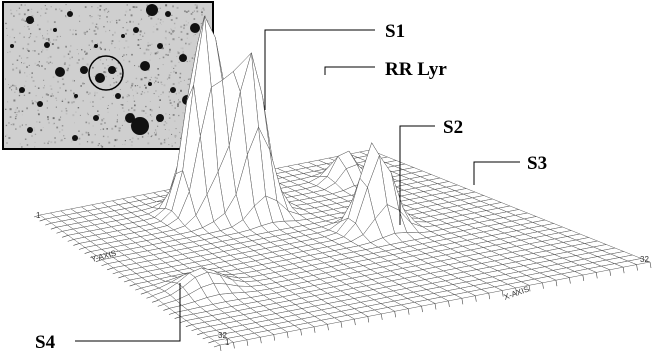  I want to click on sky-image-inset, so click(108, 75).